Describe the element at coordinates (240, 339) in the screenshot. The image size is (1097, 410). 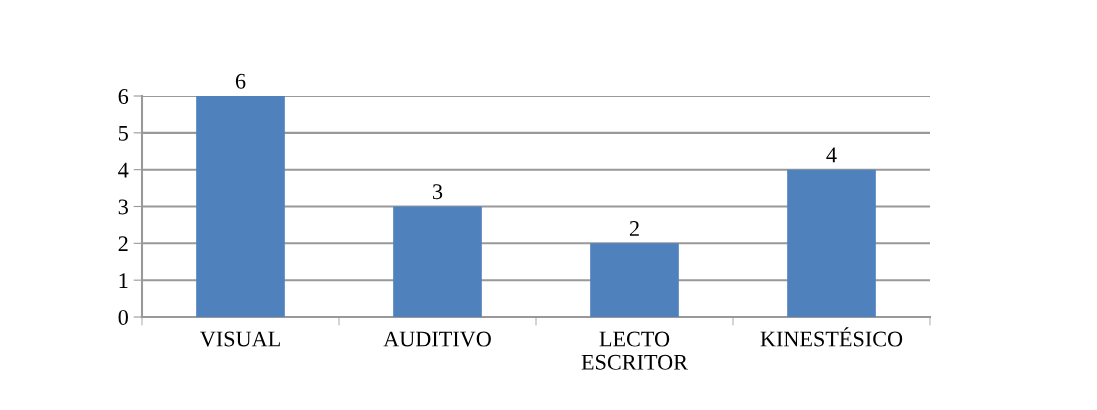
I see `x-tick-label: VISUAL` at that location.